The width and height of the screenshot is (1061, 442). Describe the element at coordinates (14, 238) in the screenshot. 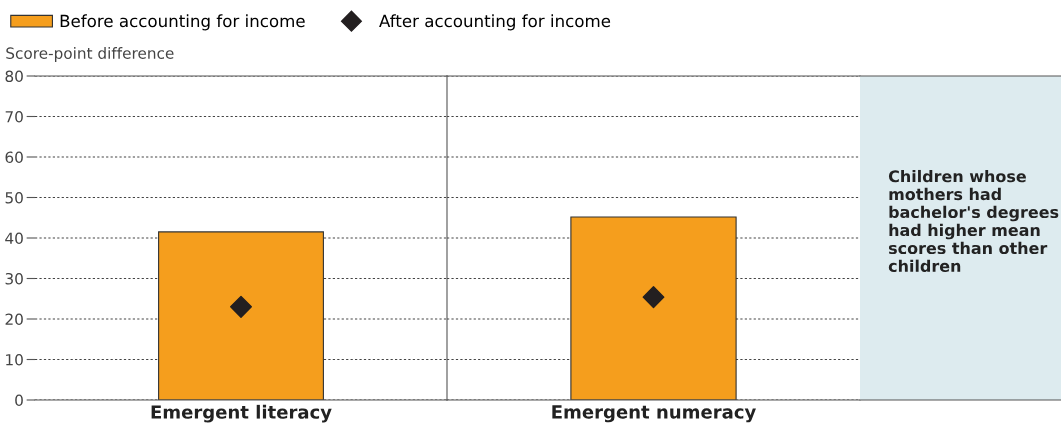

I see `y-tick-label: 40` at that location.